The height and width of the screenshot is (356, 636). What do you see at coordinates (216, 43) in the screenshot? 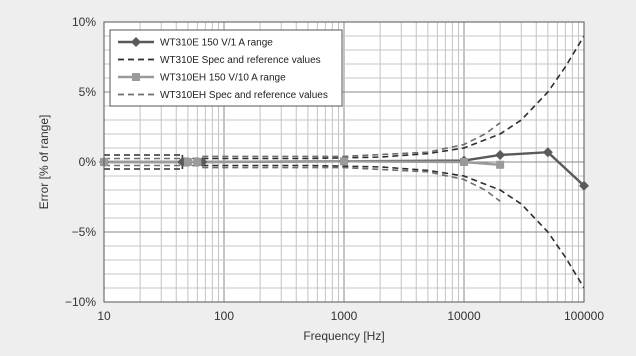
I see `legend-label: WT310E 150 V/1 A range` at bounding box center [216, 43].